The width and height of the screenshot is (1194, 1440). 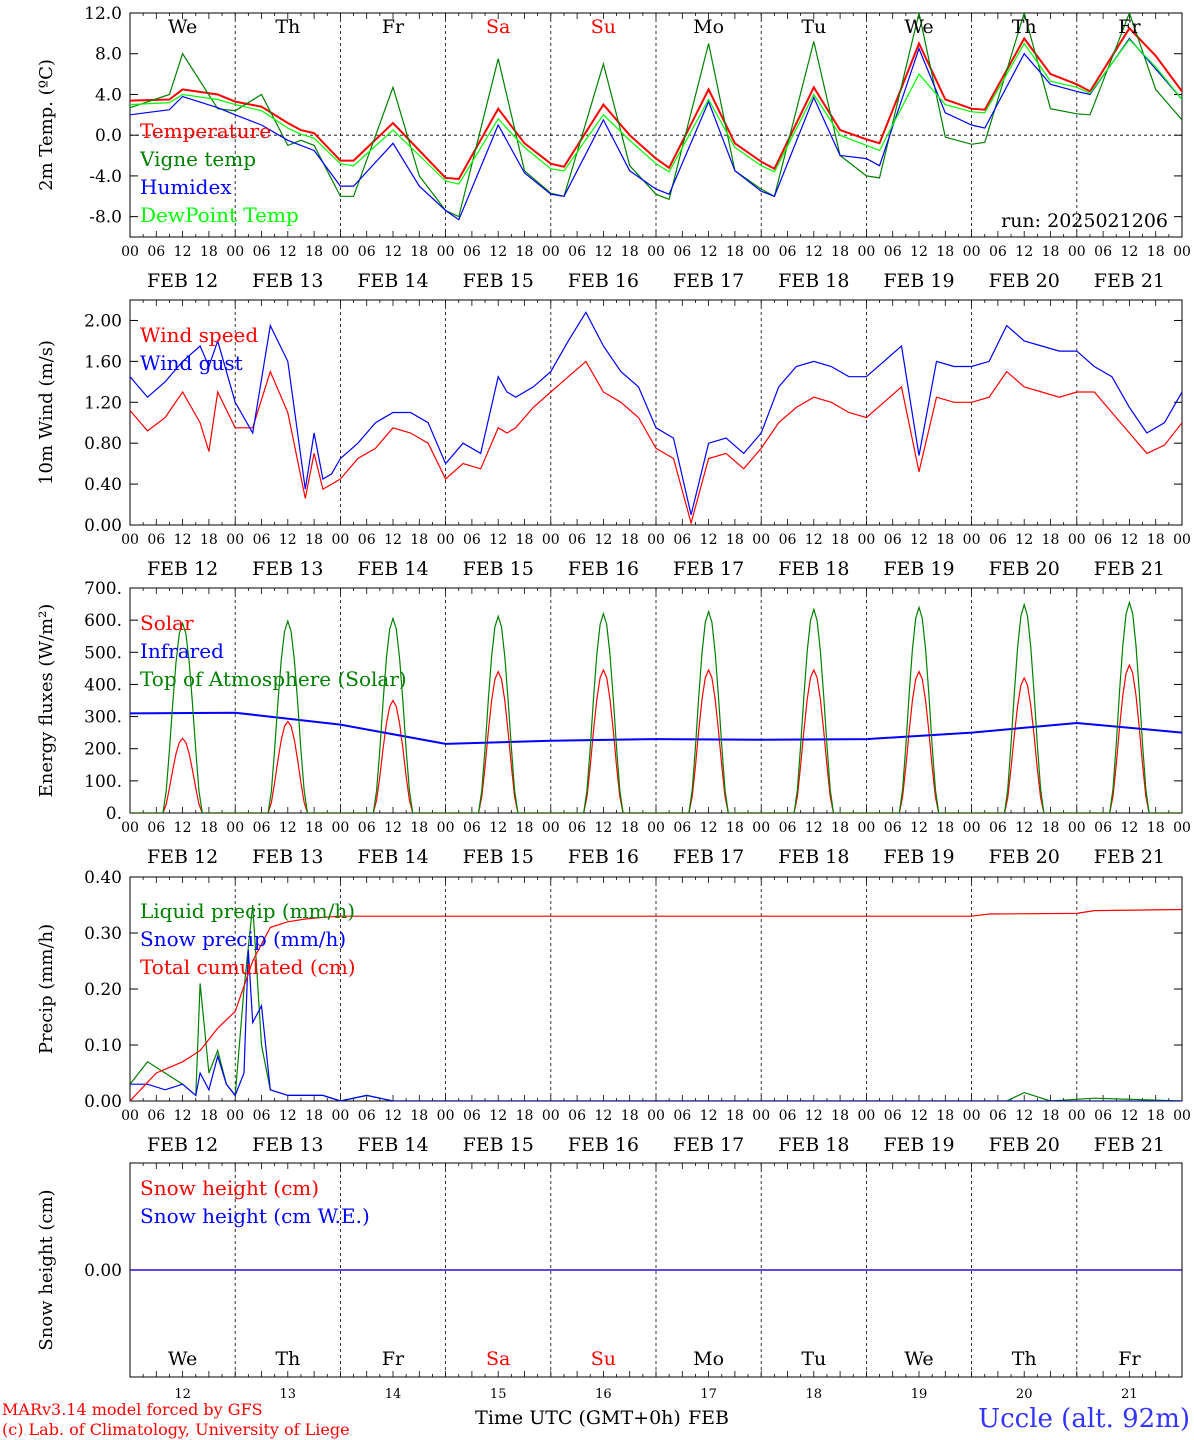 I want to click on legend-entry: Humidex, so click(x=186, y=187).